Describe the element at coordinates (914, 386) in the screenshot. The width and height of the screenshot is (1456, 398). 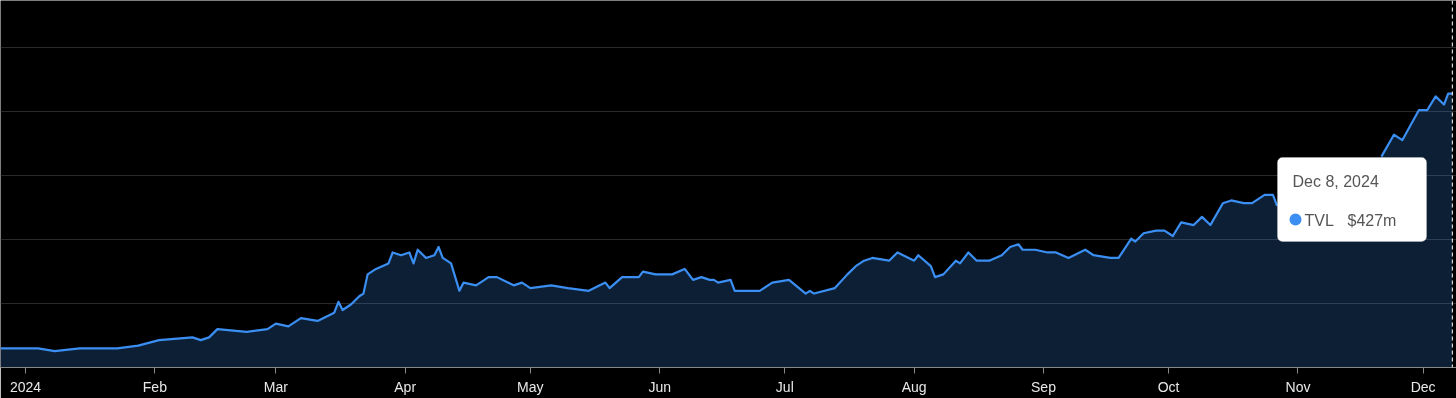
I see `x-tick-label: Aug` at that location.